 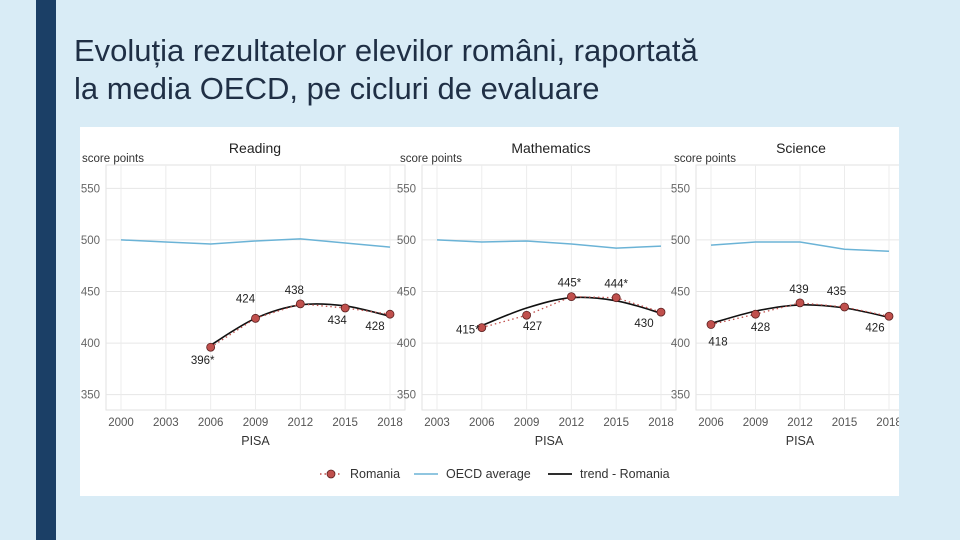 What do you see at coordinates (90, 189) in the screenshot?
I see `panel-1-ytick-label: 550` at bounding box center [90, 189].